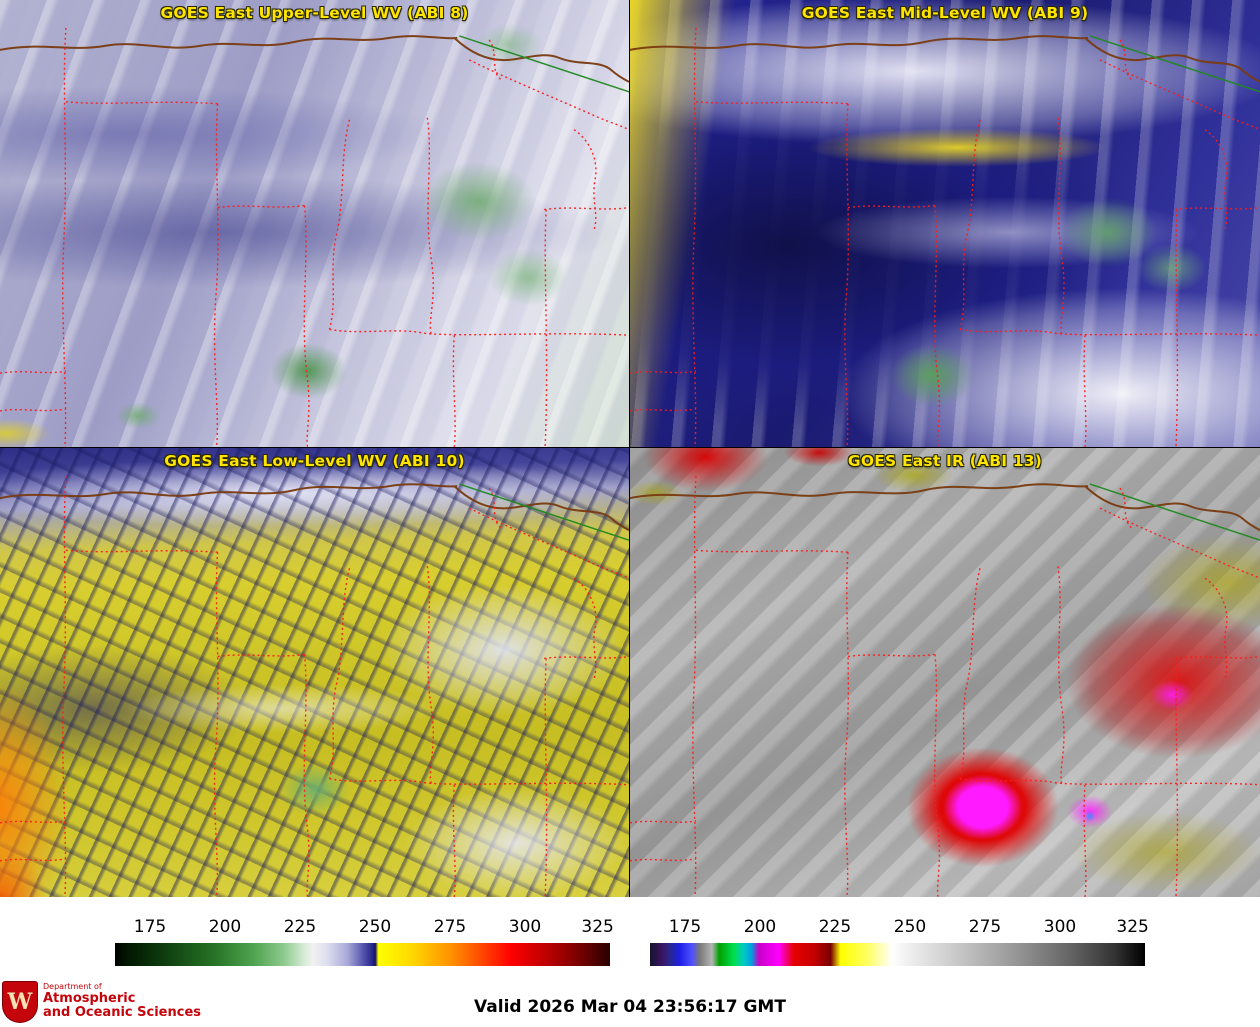 The height and width of the screenshot is (1027, 1260). I want to click on ir-tick: 325, so click(1132, 927).